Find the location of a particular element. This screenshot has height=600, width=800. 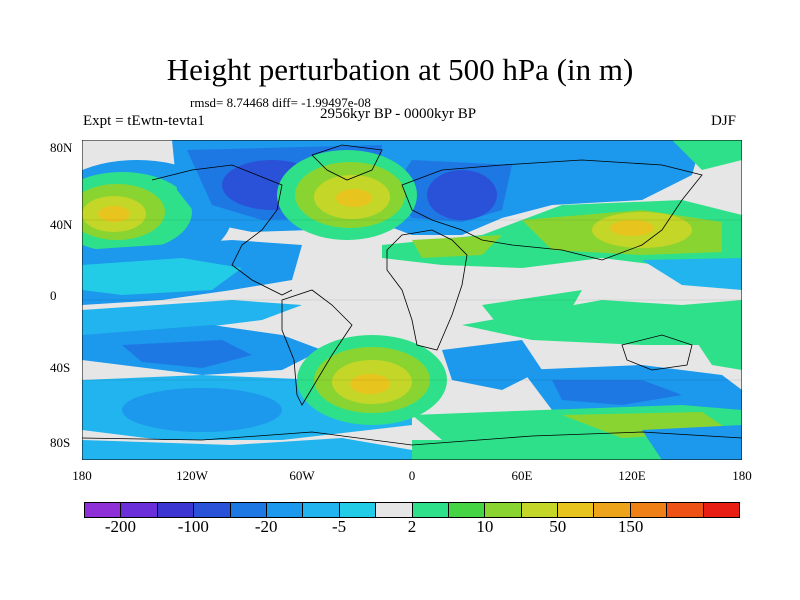

coast-south-america is located at coordinates (317, 347).